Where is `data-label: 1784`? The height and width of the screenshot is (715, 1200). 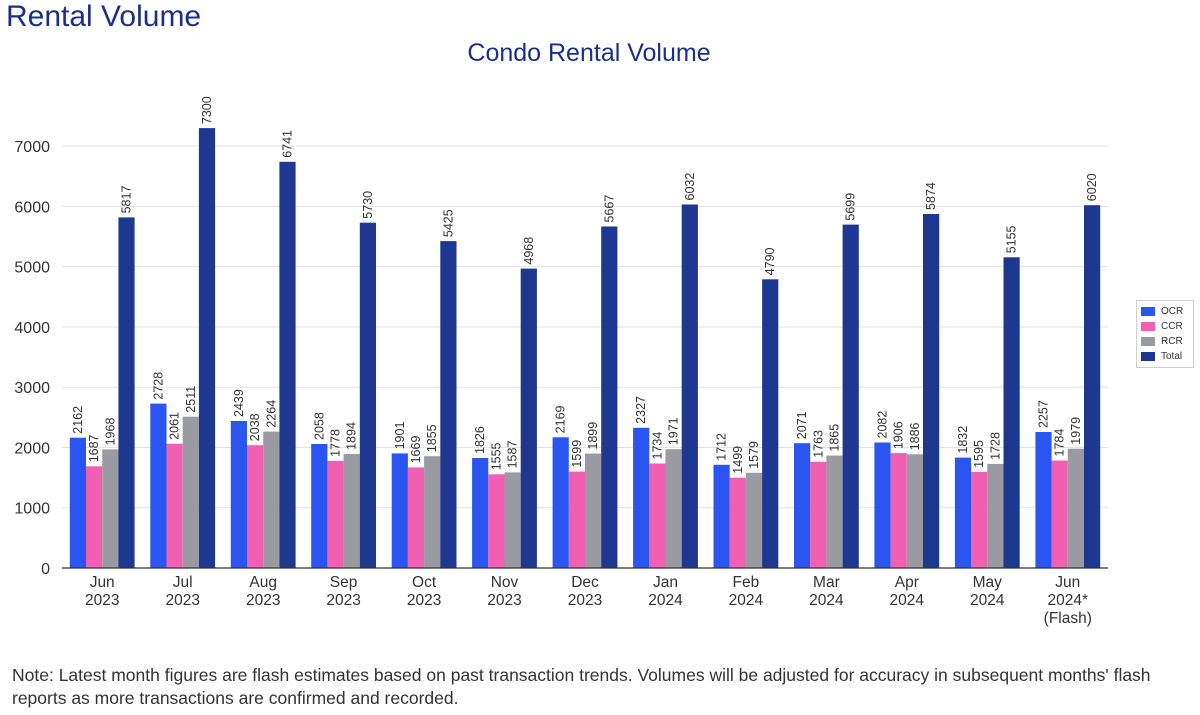
data-label: 1784 is located at coordinates (1060, 443).